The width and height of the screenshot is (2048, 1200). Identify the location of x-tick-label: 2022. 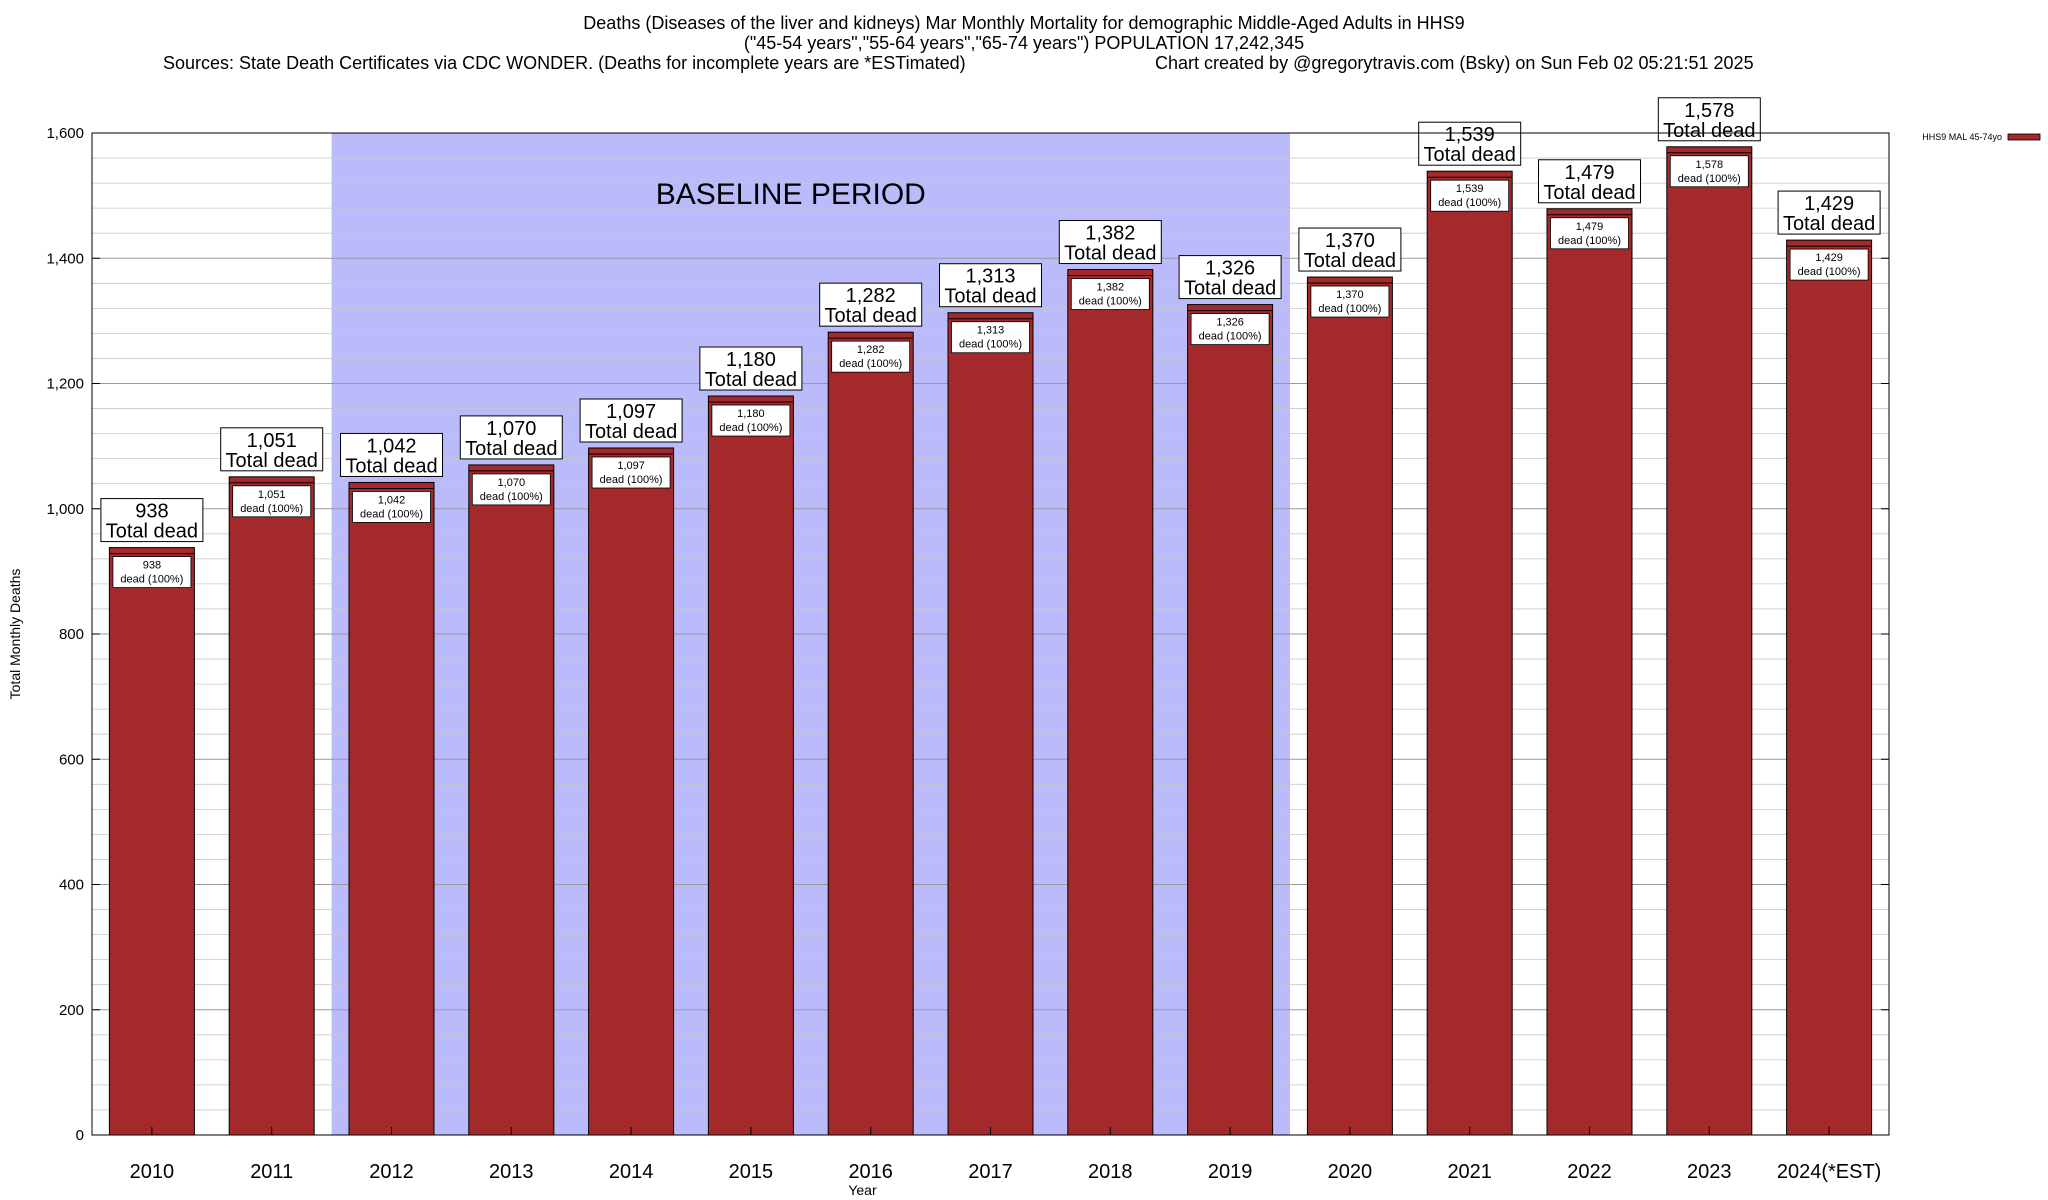
(1589, 1172).